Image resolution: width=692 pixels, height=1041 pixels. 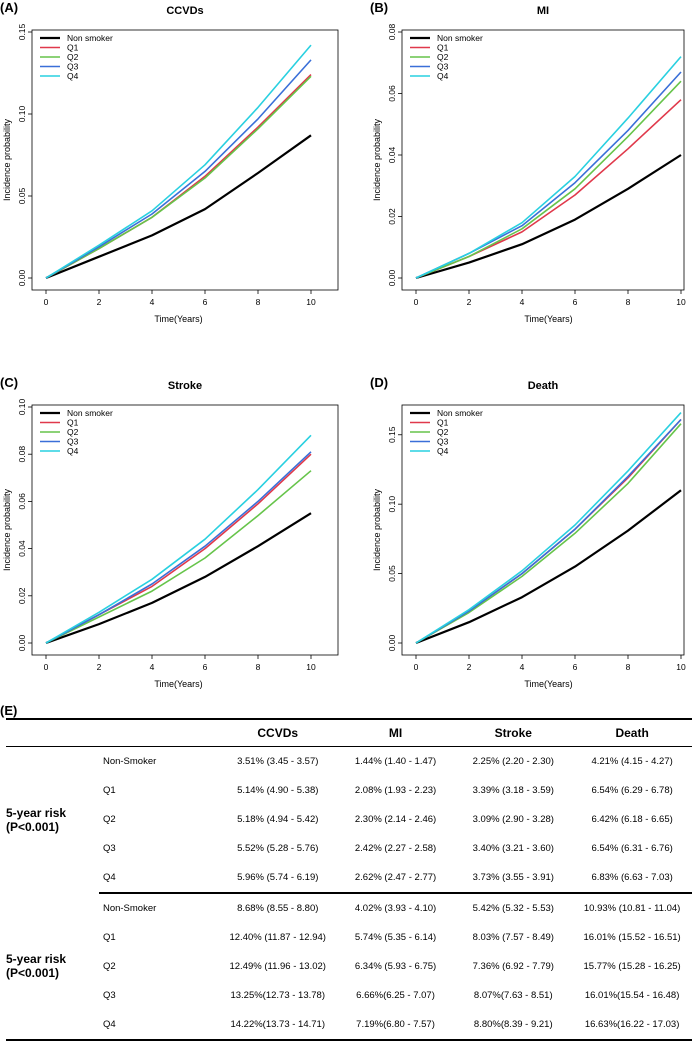 I want to click on table-header-row: CCVDs MI Stroke Death, so click(x=349, y=733).